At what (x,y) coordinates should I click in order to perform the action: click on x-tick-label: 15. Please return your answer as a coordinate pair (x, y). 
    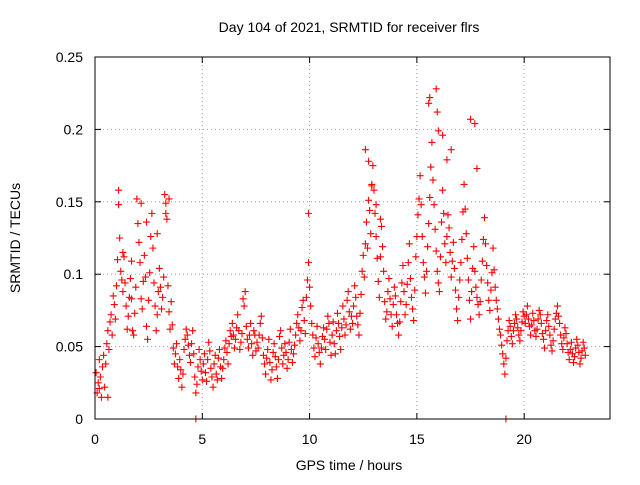
    Looking at the image, I should click on (417, 439).